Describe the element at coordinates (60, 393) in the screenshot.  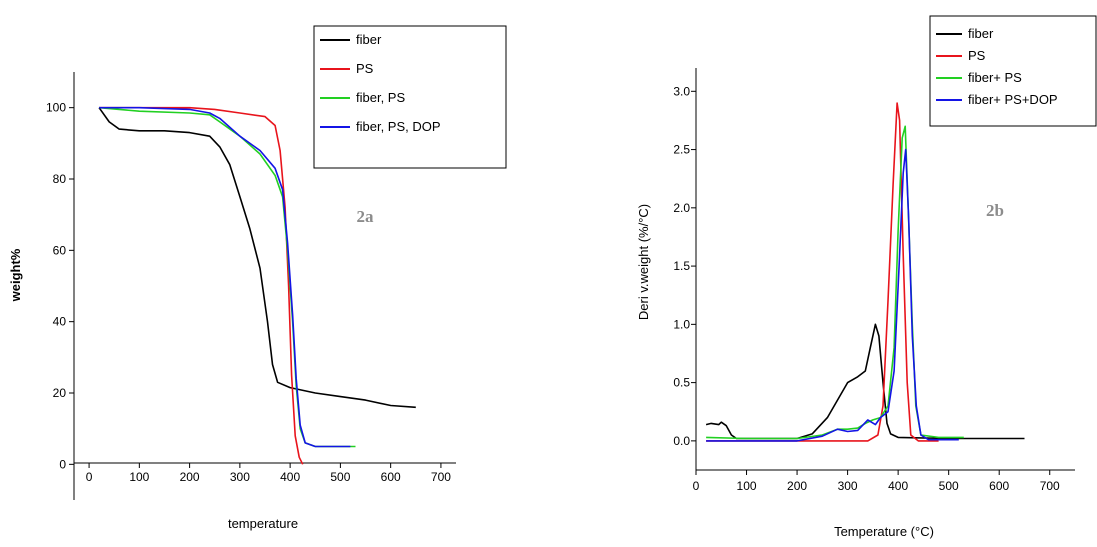
I see `y-tick-label: 20` at that location.